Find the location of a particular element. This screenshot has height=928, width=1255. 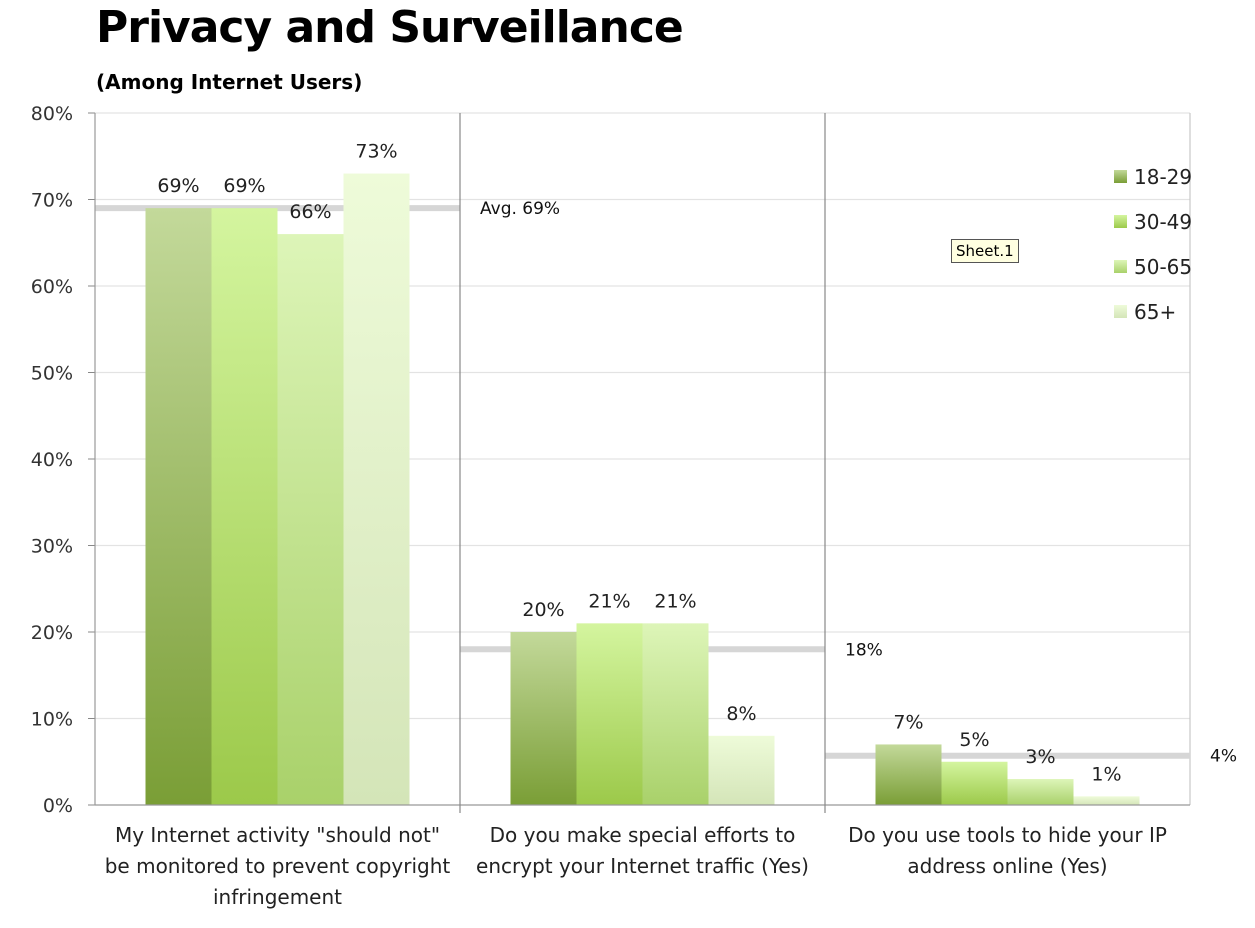

average-label: 4% is located at coordinates (1223, 757).